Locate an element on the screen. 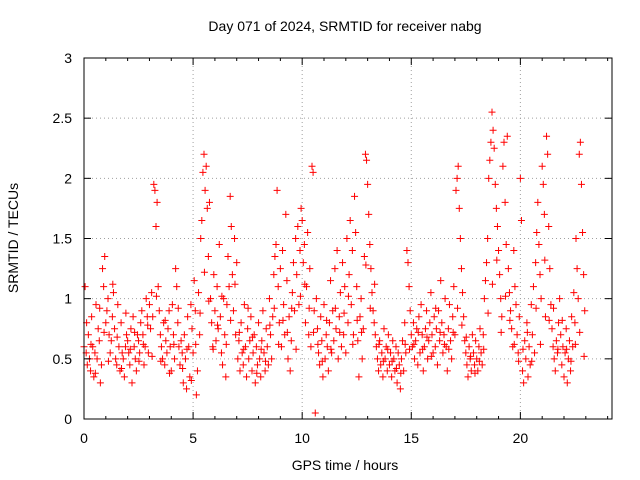 The height and width of the screenshot is (480, 640). x-tick-label: 20 is located at coordinates (521, 438).